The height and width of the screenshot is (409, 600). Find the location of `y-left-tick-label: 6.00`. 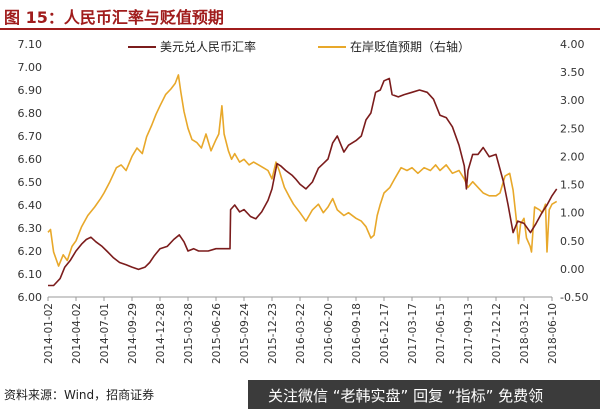

y-left-tick-label: 6.00 is located at coordinates (30, 297).